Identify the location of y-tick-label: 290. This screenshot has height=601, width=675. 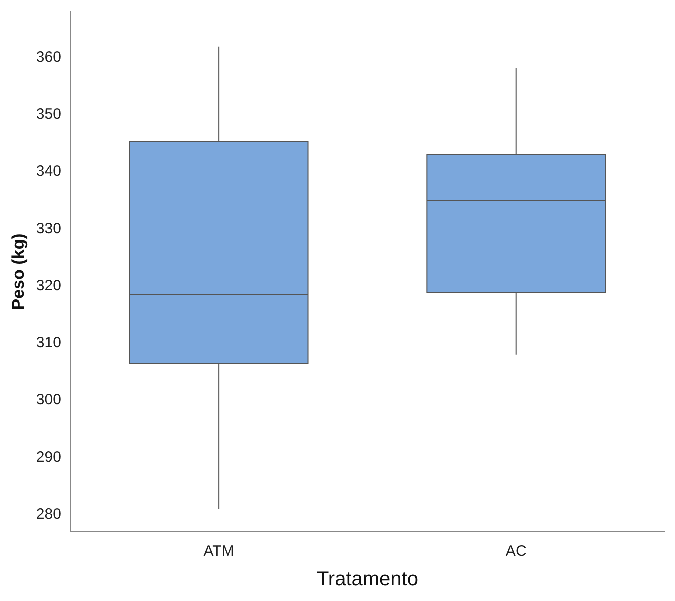
(49, 457).